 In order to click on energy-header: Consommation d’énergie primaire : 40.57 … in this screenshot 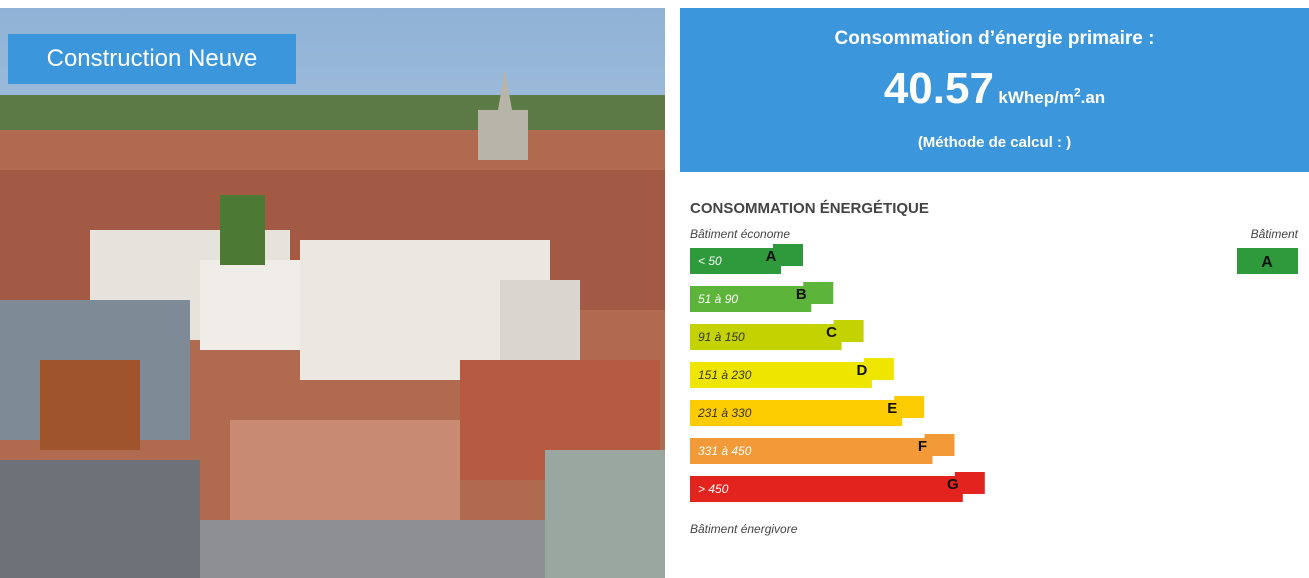, I will do `click(994, 90)`.